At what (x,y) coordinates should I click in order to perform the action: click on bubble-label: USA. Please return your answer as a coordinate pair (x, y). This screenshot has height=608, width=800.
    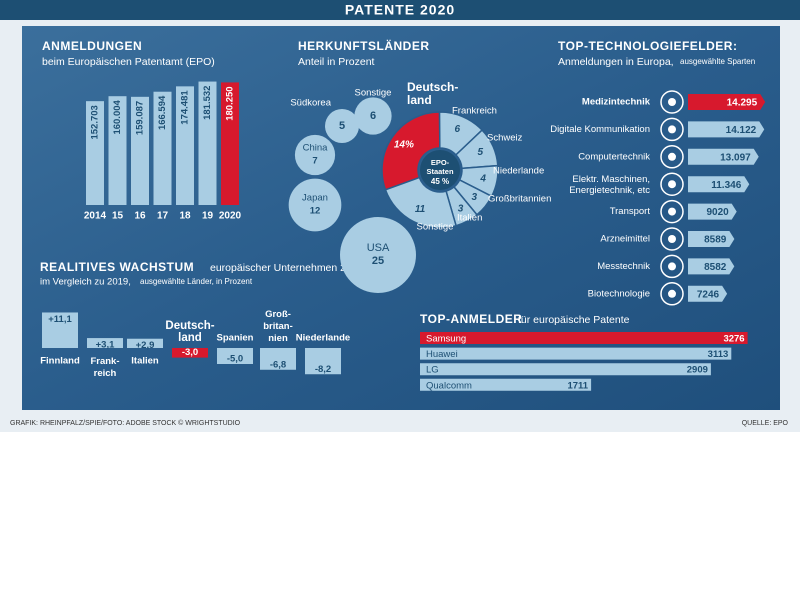
    Looking at the image, I should click on (378, 248).